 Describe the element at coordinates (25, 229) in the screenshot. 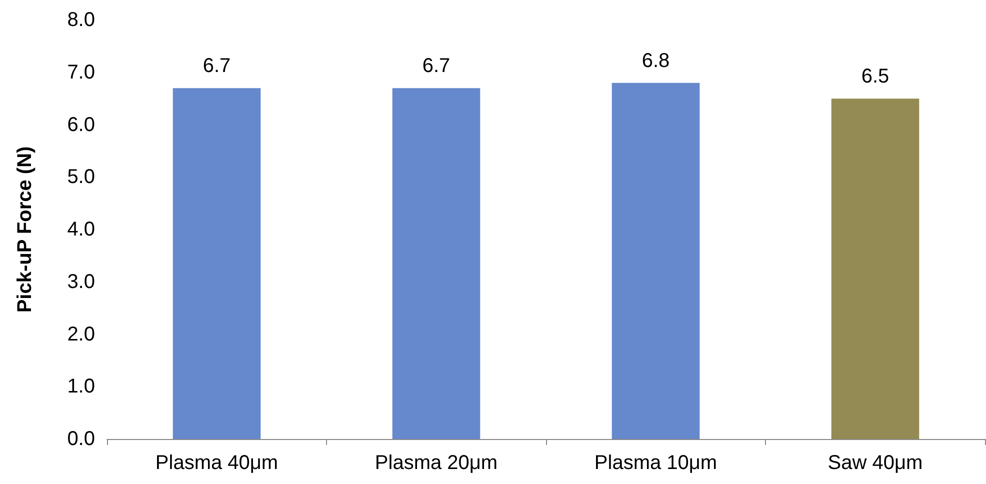

I see `y-axis-title: Pick-uP Force (N)` at that location.